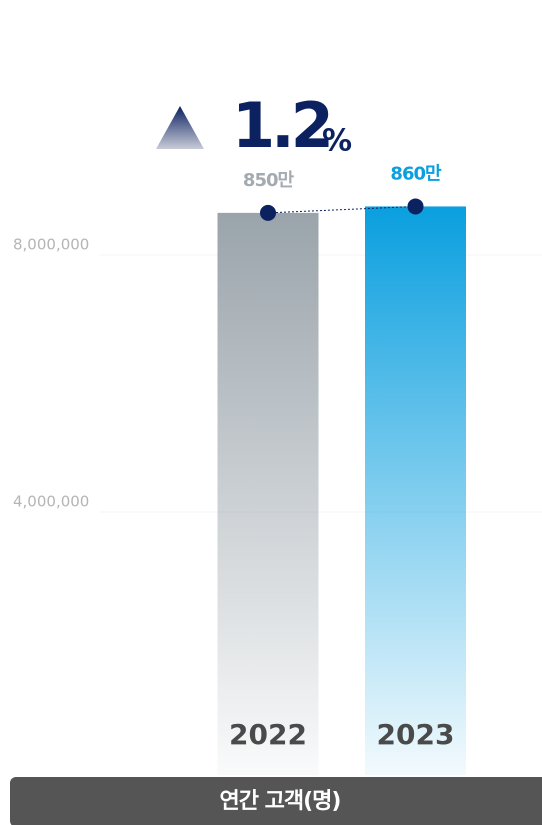  Describe the element at coordinates (337, 141) in the screenshot. I see `change-unit: %` at that location.